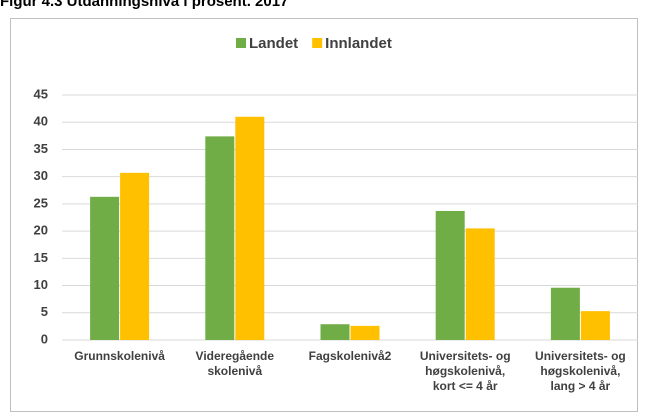 Image resolution: width=648 pixels, height=419 pixels. What do you see at coordinates (350, 356) in the screenshot?
I see `x-tick-label: Fagskolenivå2` at bounding box center [350, 356].